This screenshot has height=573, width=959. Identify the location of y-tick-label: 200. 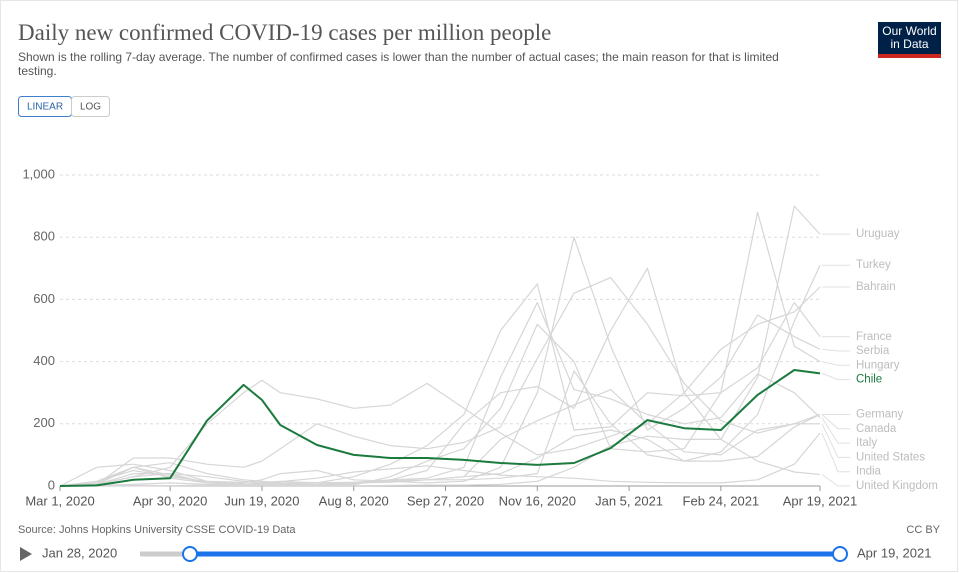
(44, 422).